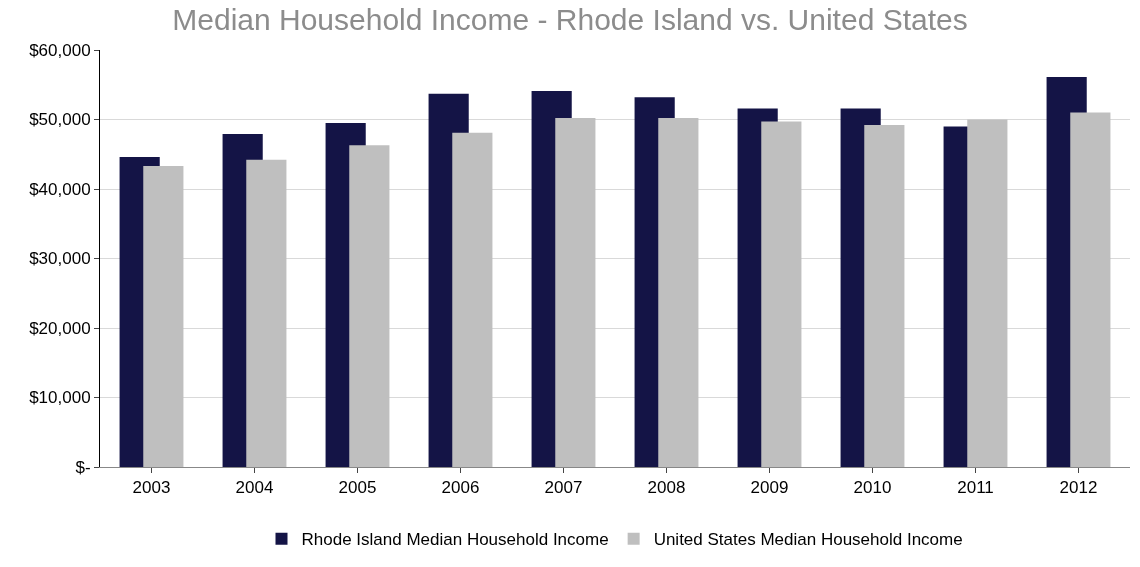  Describe the element at coordinates (357, 488) in the screenshot. I see `x-tick-label: 2005` at that location.